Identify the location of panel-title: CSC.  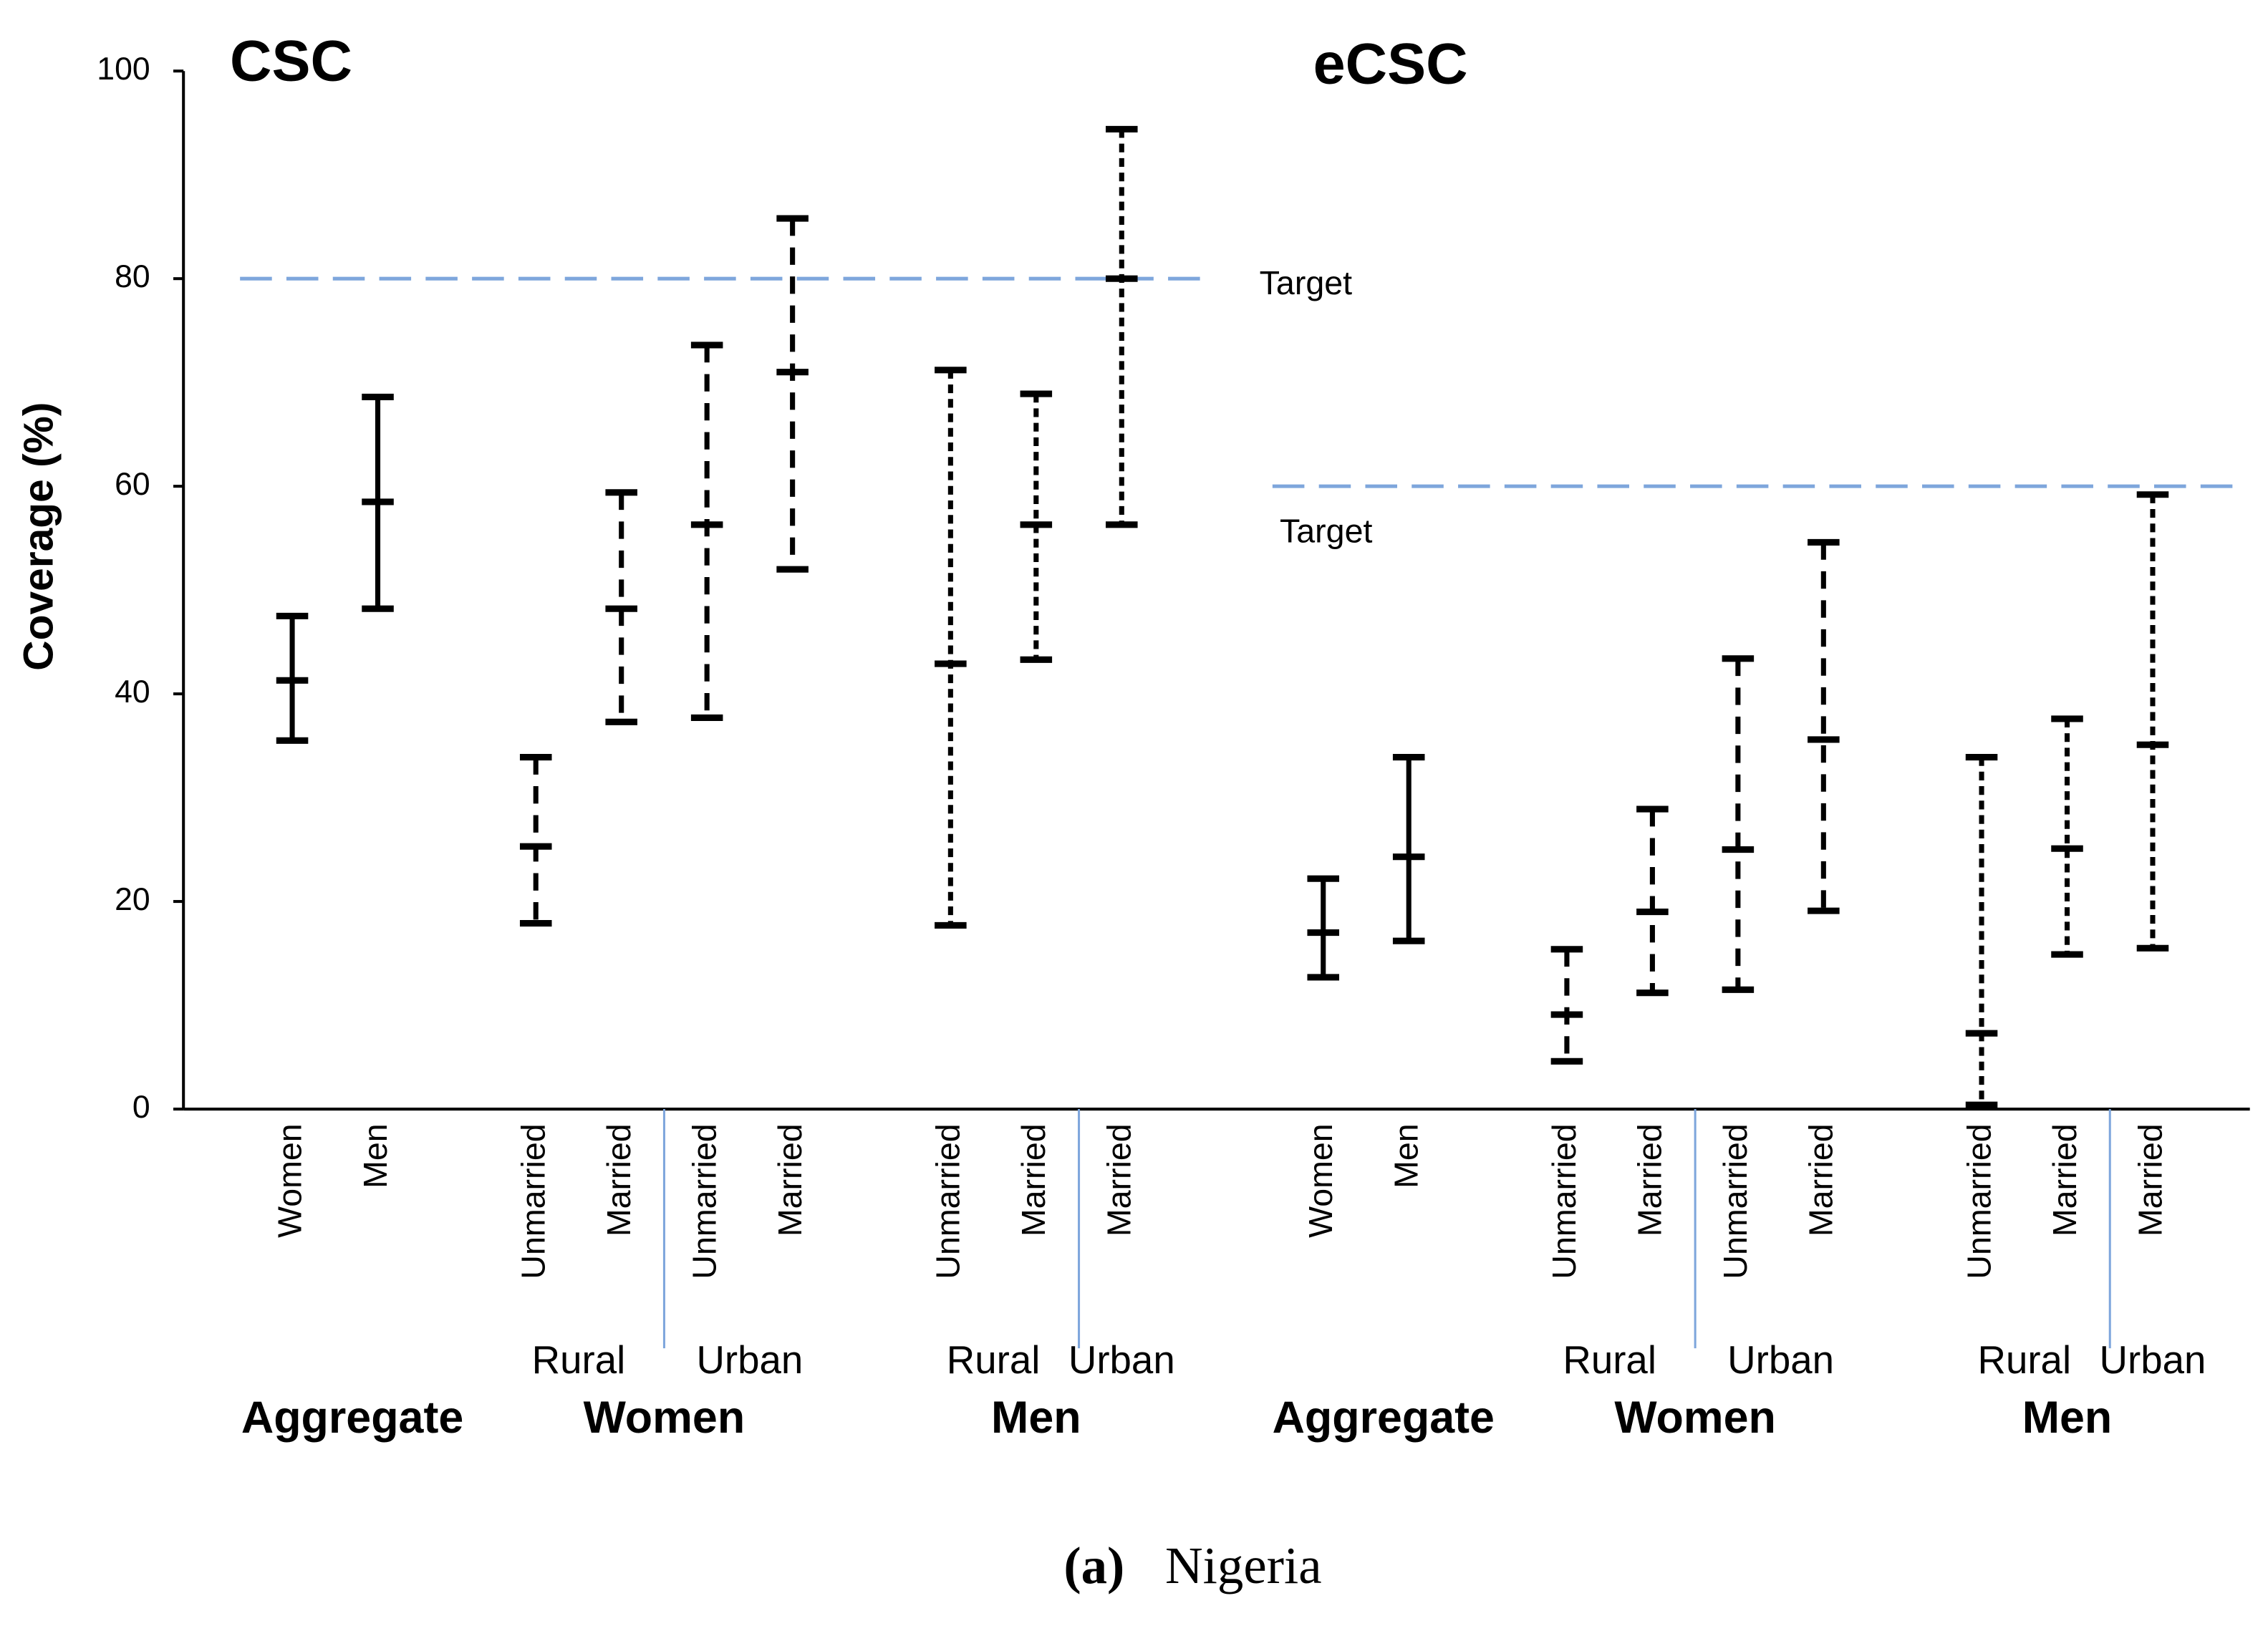
(291, 61).